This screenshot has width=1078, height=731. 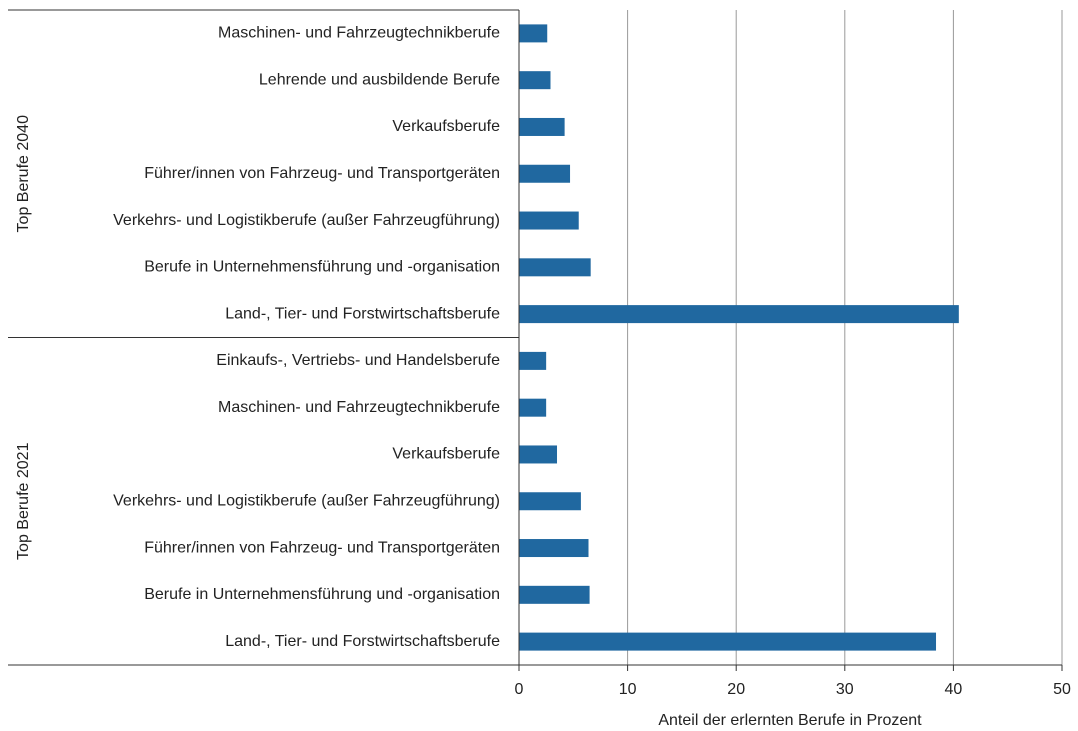 I want to click on x-tick-label: 50, so click(x=1062, y=689).